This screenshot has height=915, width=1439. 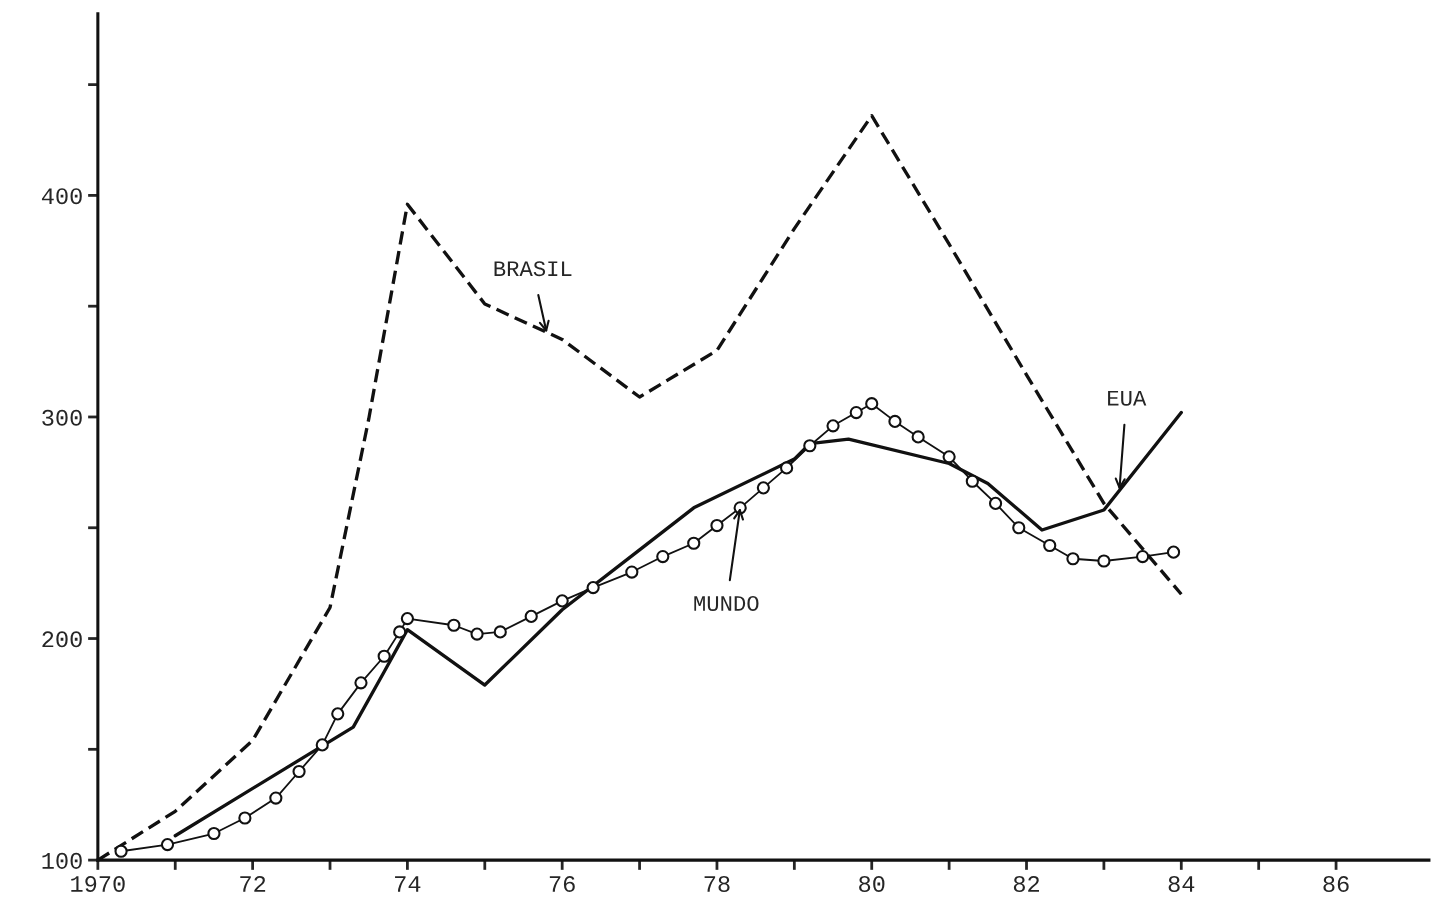 I want to click on x-tick-label: 72, so click(x=253, y=884).